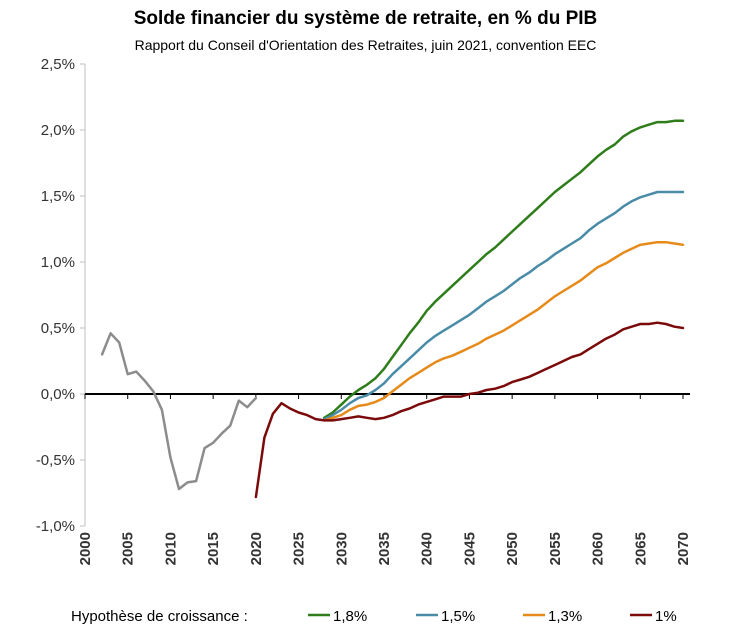 The width and height of the screenshot is (731, 639). I want to click on x-tick-label: 2035, so click(384, 548).